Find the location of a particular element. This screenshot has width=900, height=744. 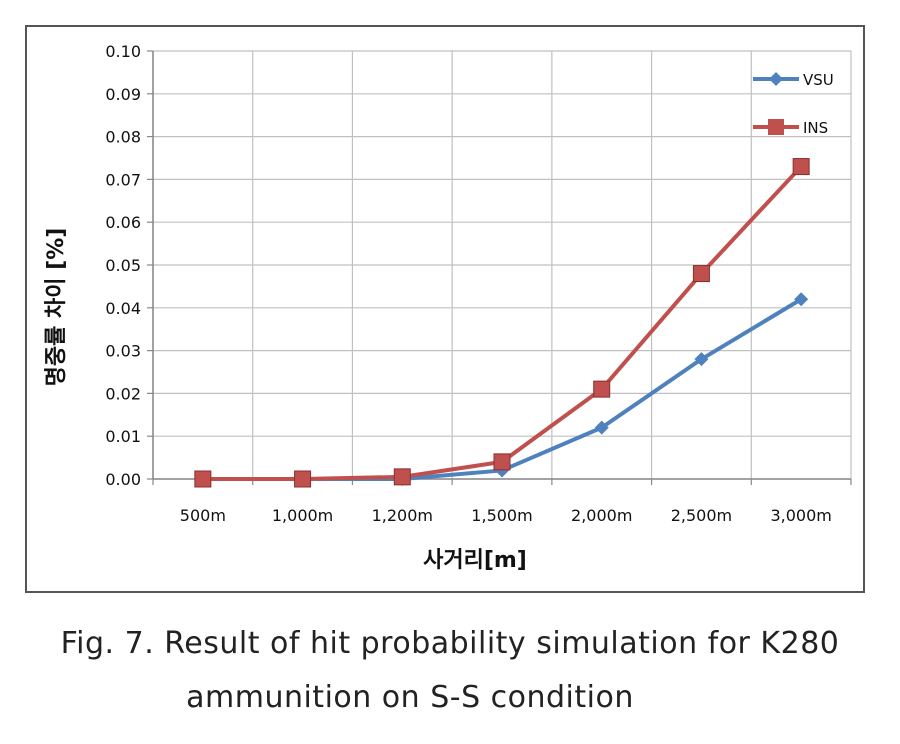

x-tick-label: 1,500m is located at coordinates (501, 515).